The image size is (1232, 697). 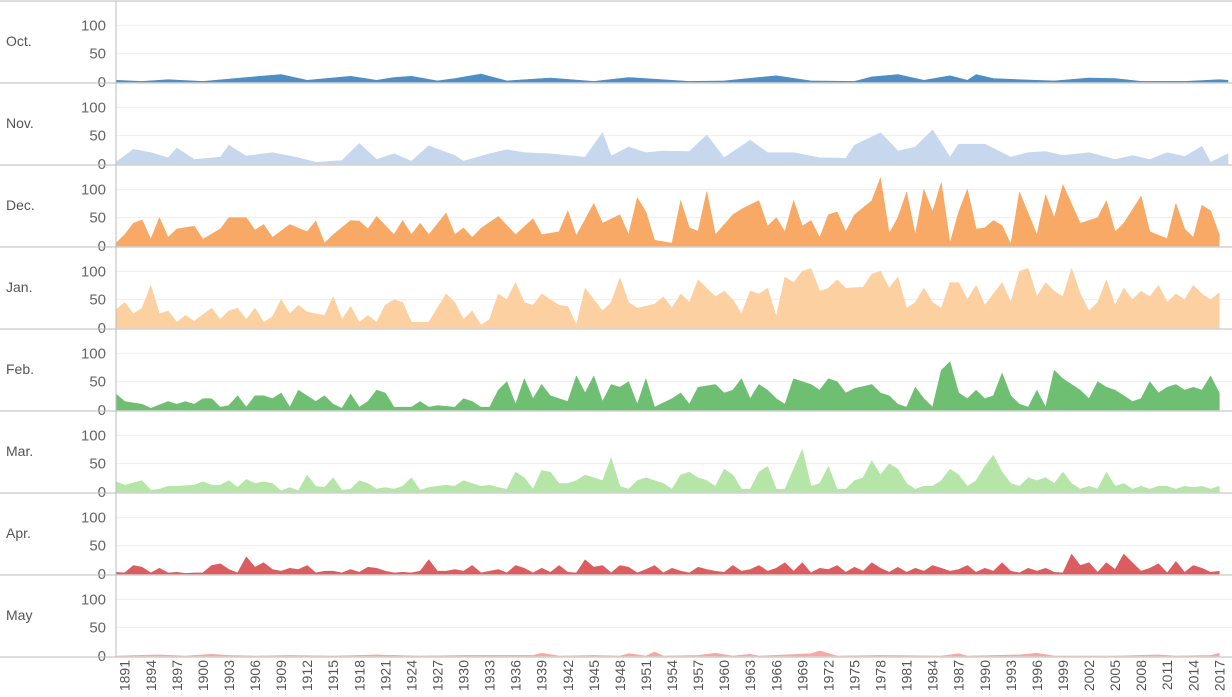 What do you see at coordinates (437, 675) in the screenshot?
I see `x-tick-label: 1927` at bounding box center [437, 675].